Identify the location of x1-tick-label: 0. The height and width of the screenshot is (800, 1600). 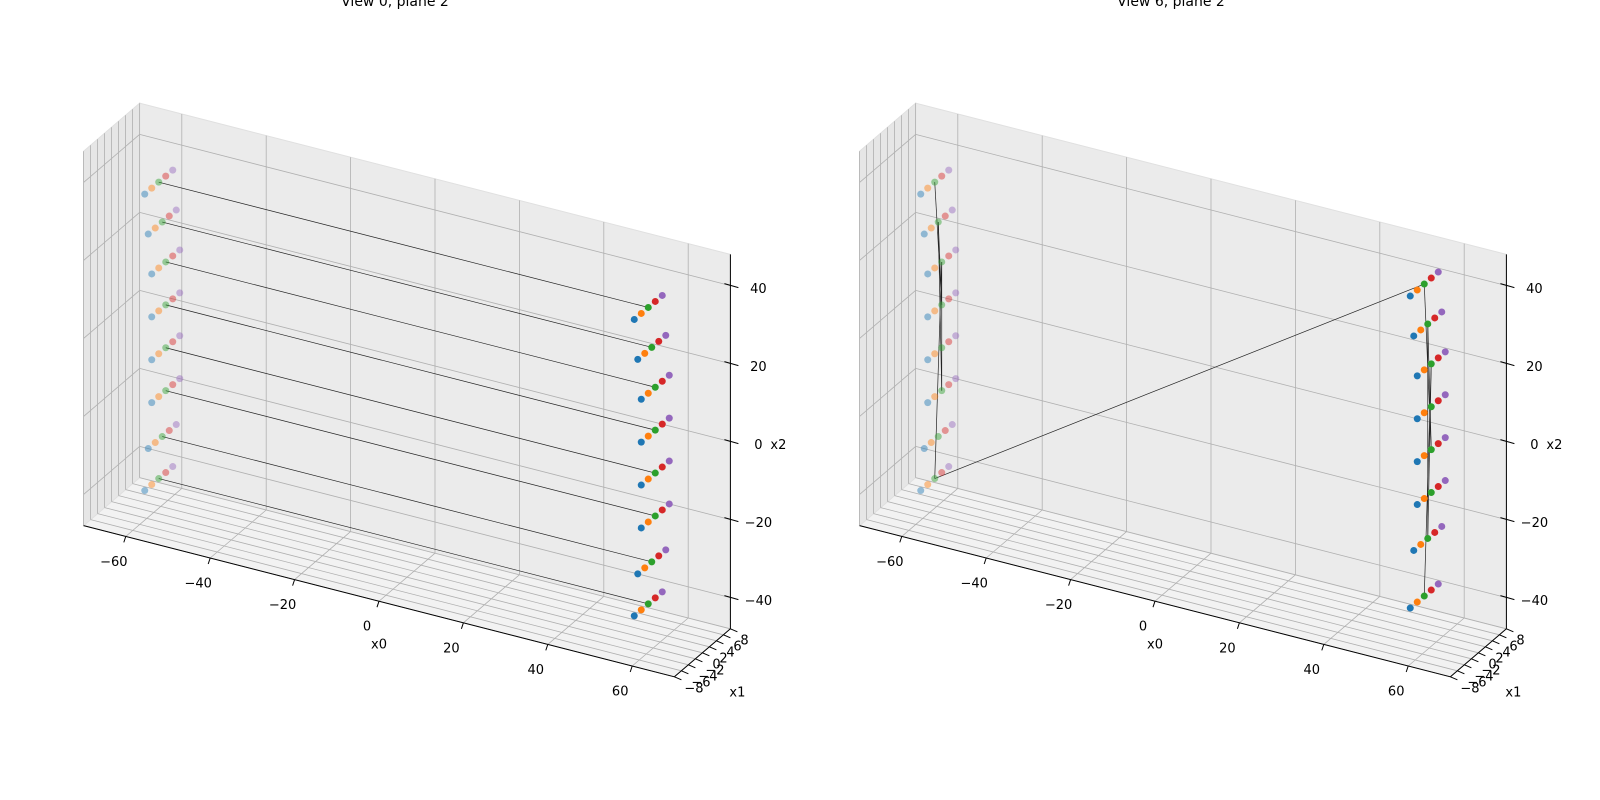
(716, 664).